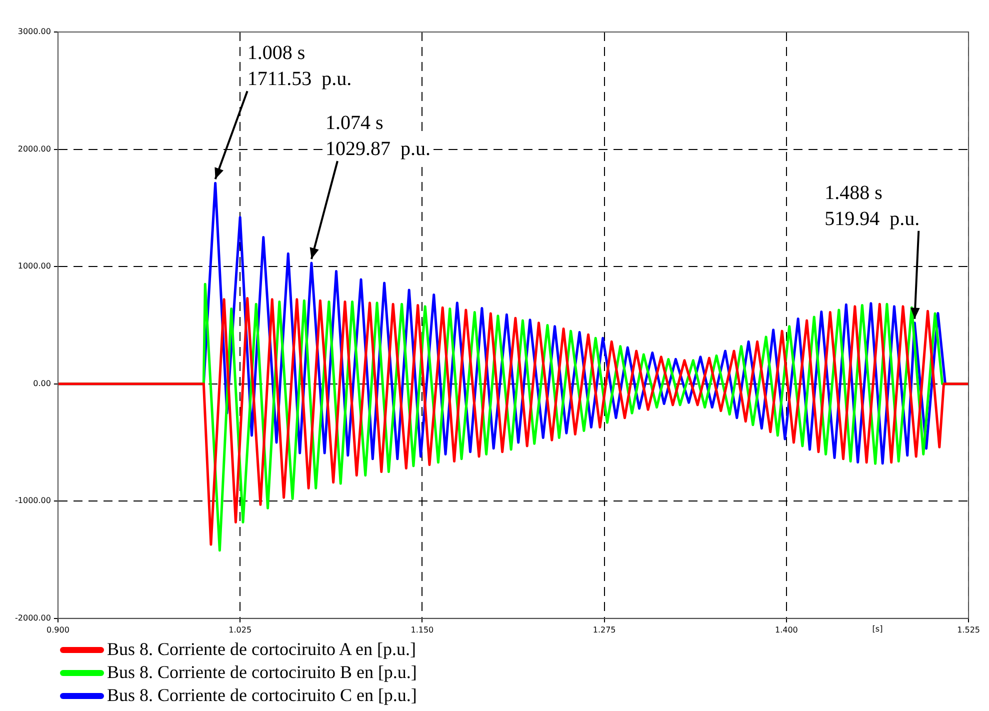  Describe the element at coordinates (262, 672) in the screenshot. I see `legend-label: Bus 8. Corriente de cortociruito B en [p.u.]` at that location.